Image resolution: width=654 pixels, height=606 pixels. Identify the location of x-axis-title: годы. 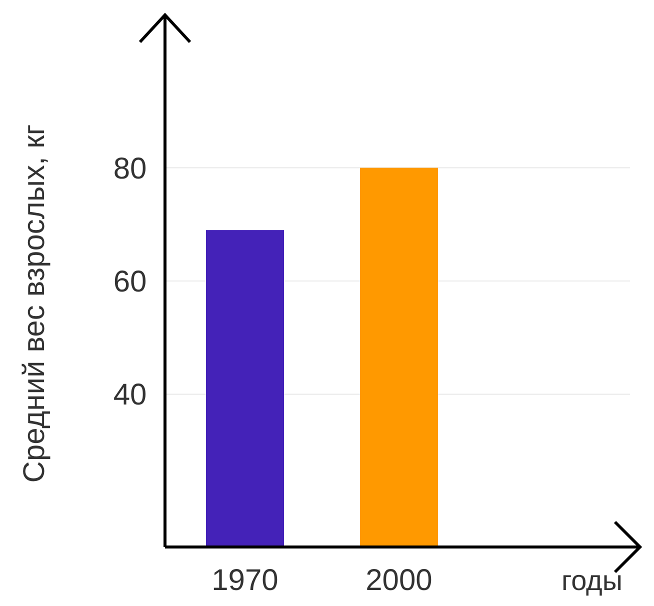
(592, 580).